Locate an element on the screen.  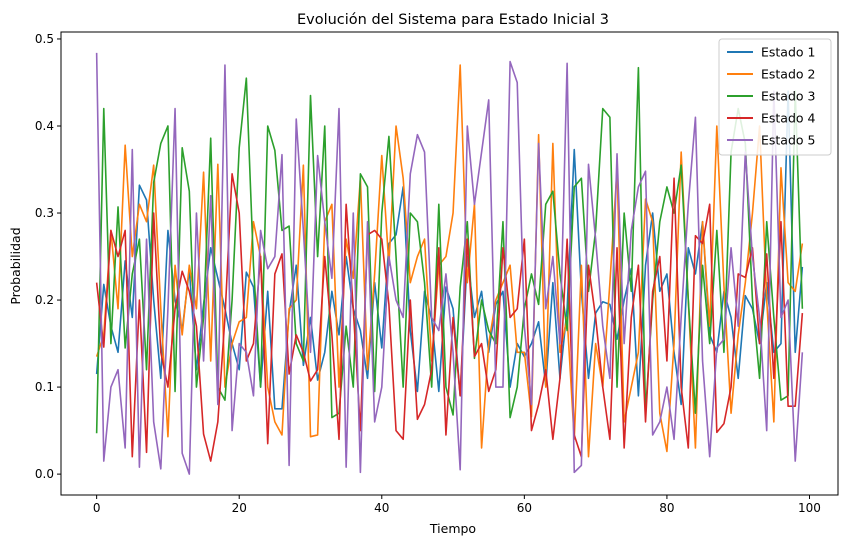
x-tick-label: 0 is located at coordinates (97, 508).